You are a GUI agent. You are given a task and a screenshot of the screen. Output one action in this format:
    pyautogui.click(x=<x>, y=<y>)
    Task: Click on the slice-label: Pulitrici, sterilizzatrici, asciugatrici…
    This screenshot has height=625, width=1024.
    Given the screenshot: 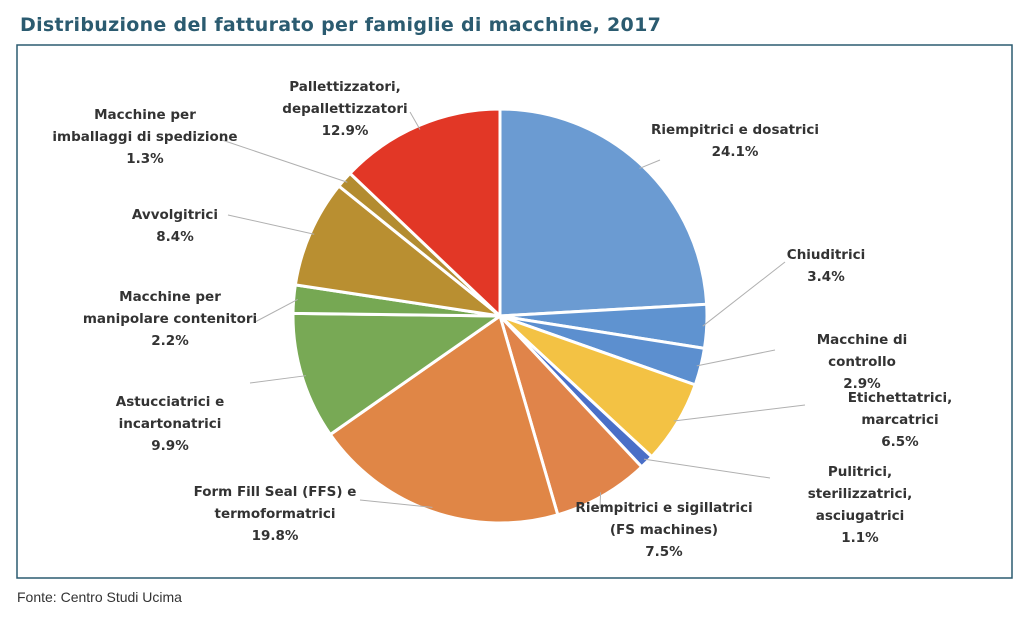 What is the action you would take?
    pyautogui.click(x=860, y=505)
    